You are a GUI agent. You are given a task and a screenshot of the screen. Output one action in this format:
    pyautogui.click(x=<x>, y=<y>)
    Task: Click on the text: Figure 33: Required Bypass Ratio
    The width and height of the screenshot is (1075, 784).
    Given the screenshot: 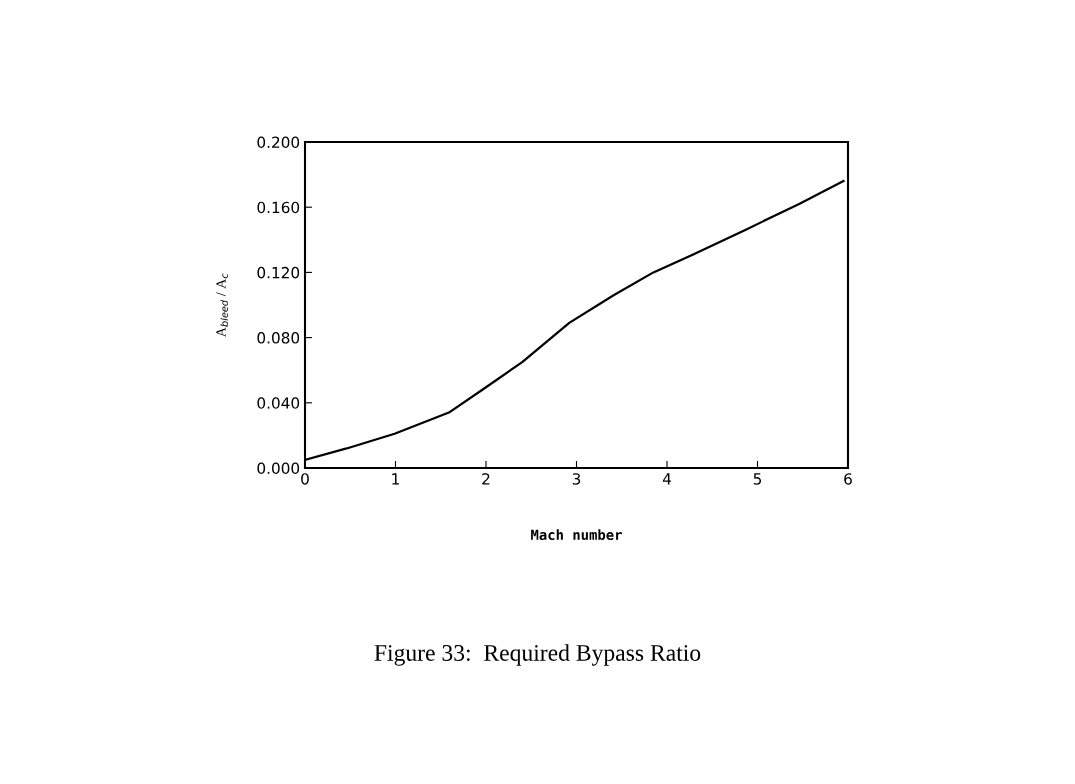 What is the action you would take?
    pyautogui.click(x=537, y=655)
    